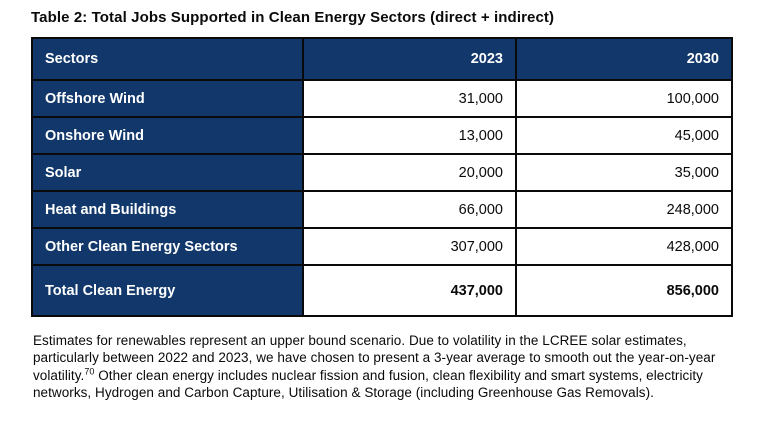  Describe the element at coordinates (624, 246) in the screenshot. I see `value-2030: 428,000` at that location.